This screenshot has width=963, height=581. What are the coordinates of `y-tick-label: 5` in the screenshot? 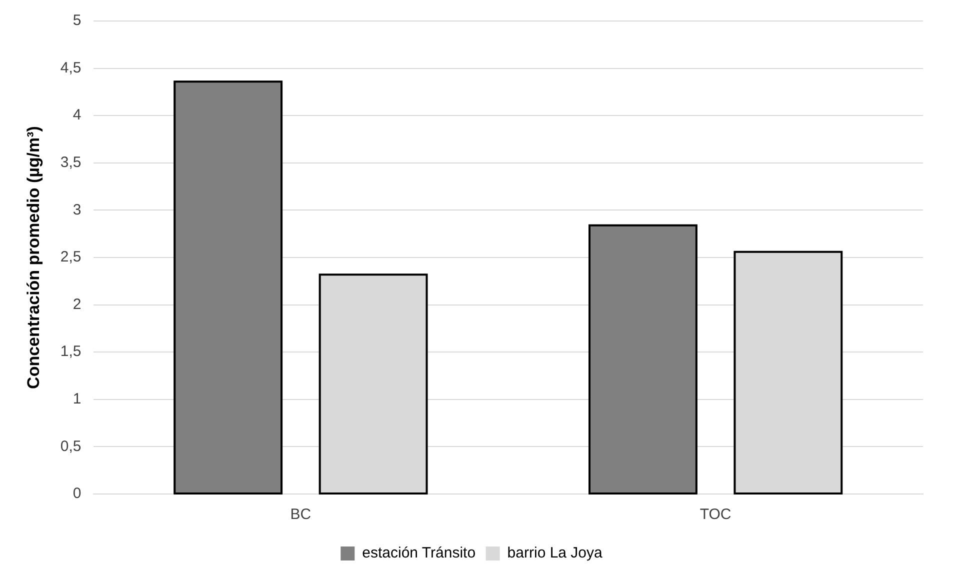 It's located at (77, 21).